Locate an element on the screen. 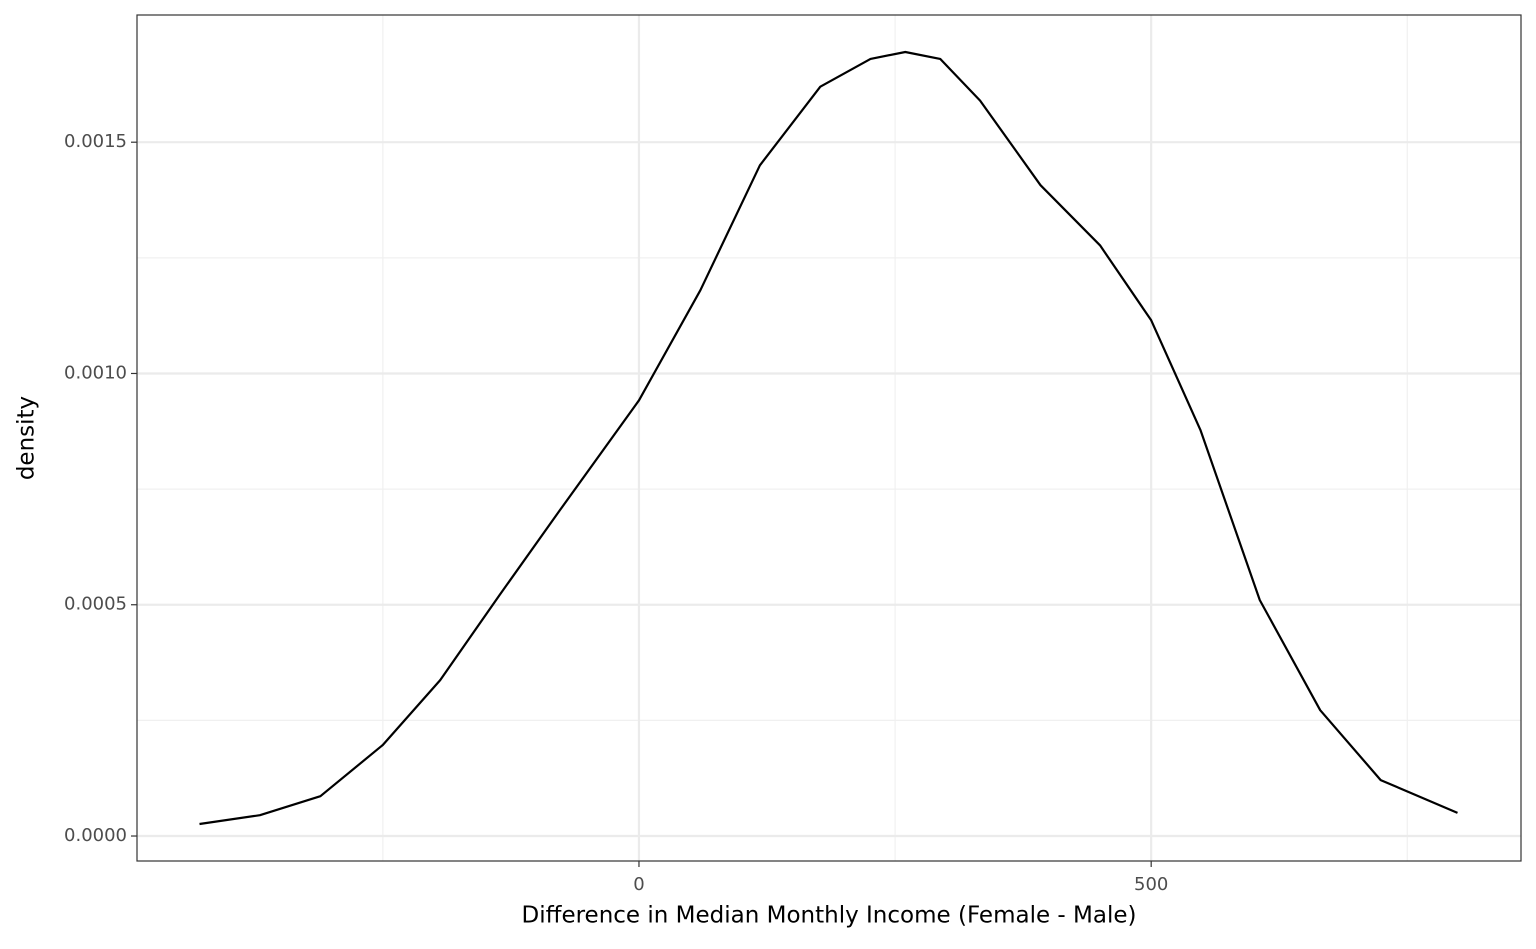  y-axis-label: density is located at coordinates (27, 438).